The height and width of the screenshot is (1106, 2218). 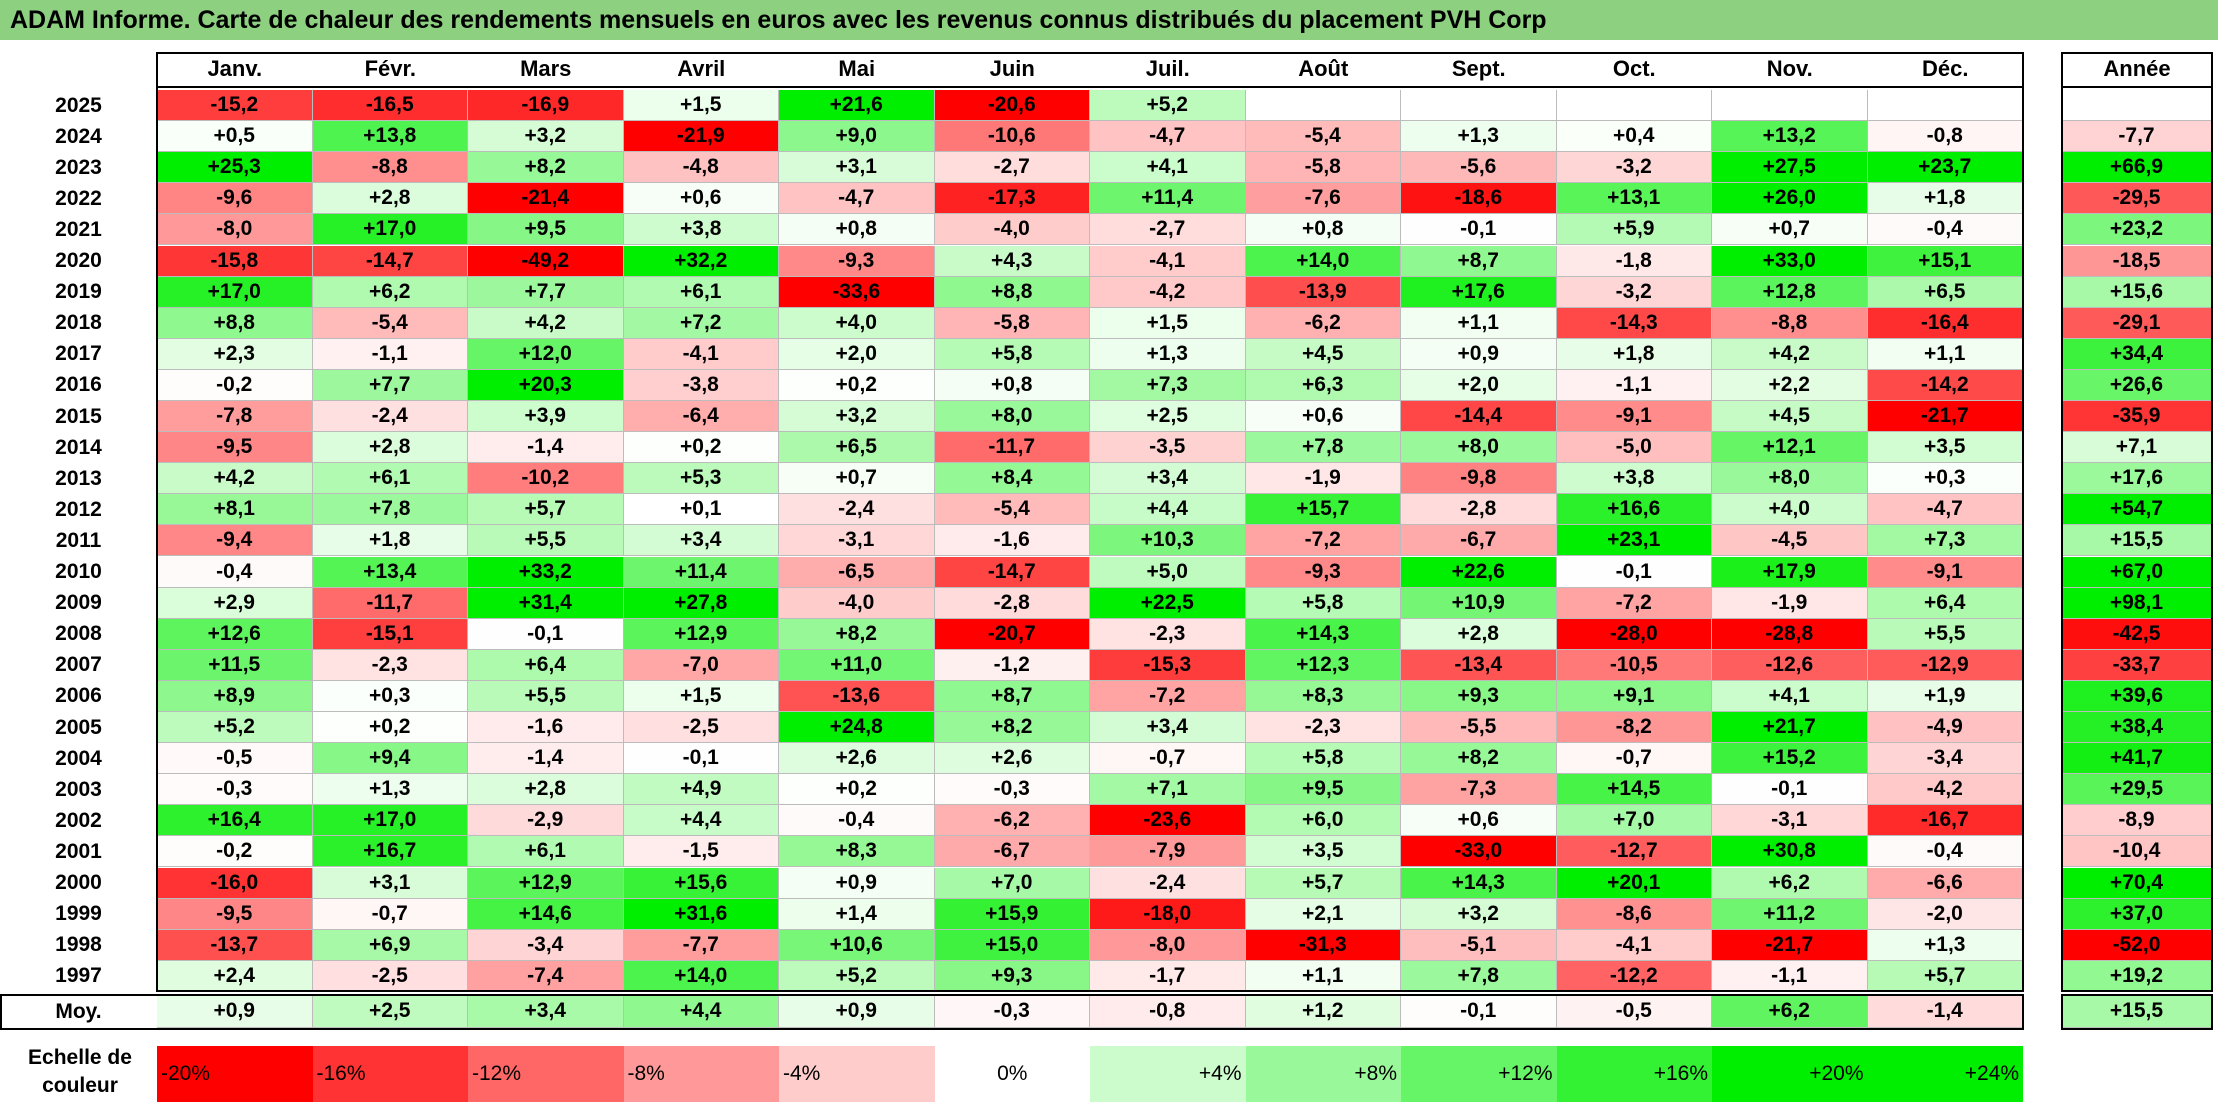 I want to click on heatmap-cell: +2,1, so click(x=1323, y=914).